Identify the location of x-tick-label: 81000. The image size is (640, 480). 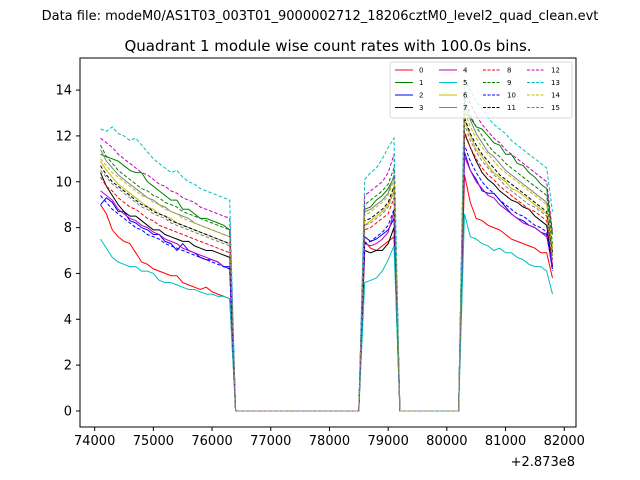
(505, 441).